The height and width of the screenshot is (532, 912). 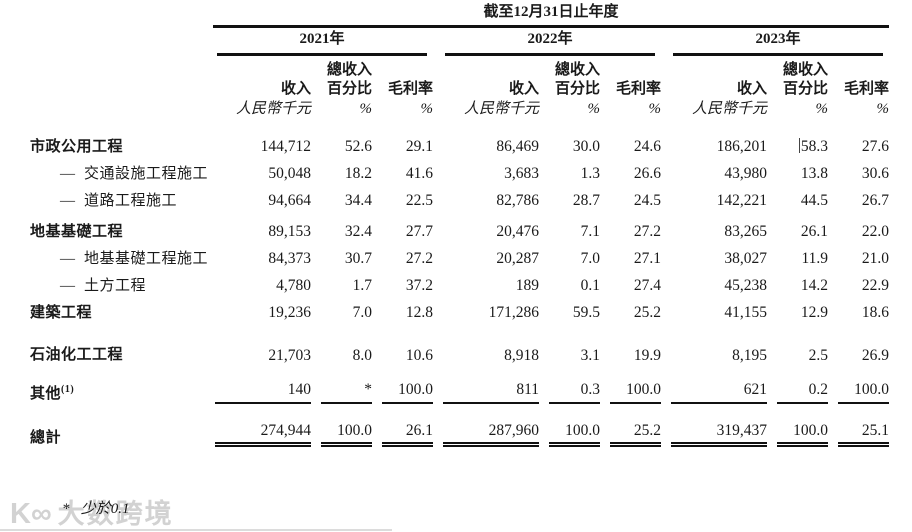 What do you see at coordinates (814, 201) in the screenshot?
I see `cell-value: 44.5` at bounding box center [814, 201].